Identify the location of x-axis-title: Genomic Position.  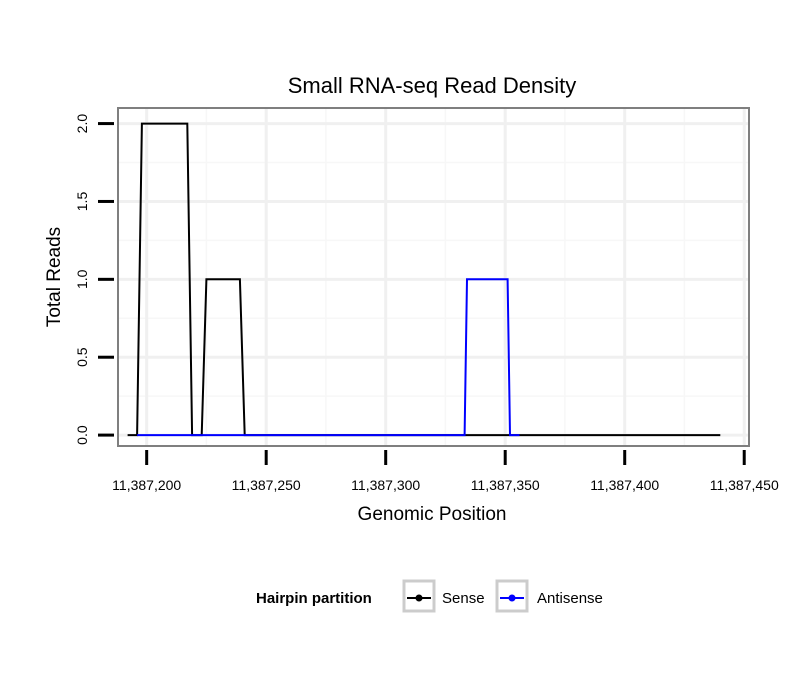
(432, 514).